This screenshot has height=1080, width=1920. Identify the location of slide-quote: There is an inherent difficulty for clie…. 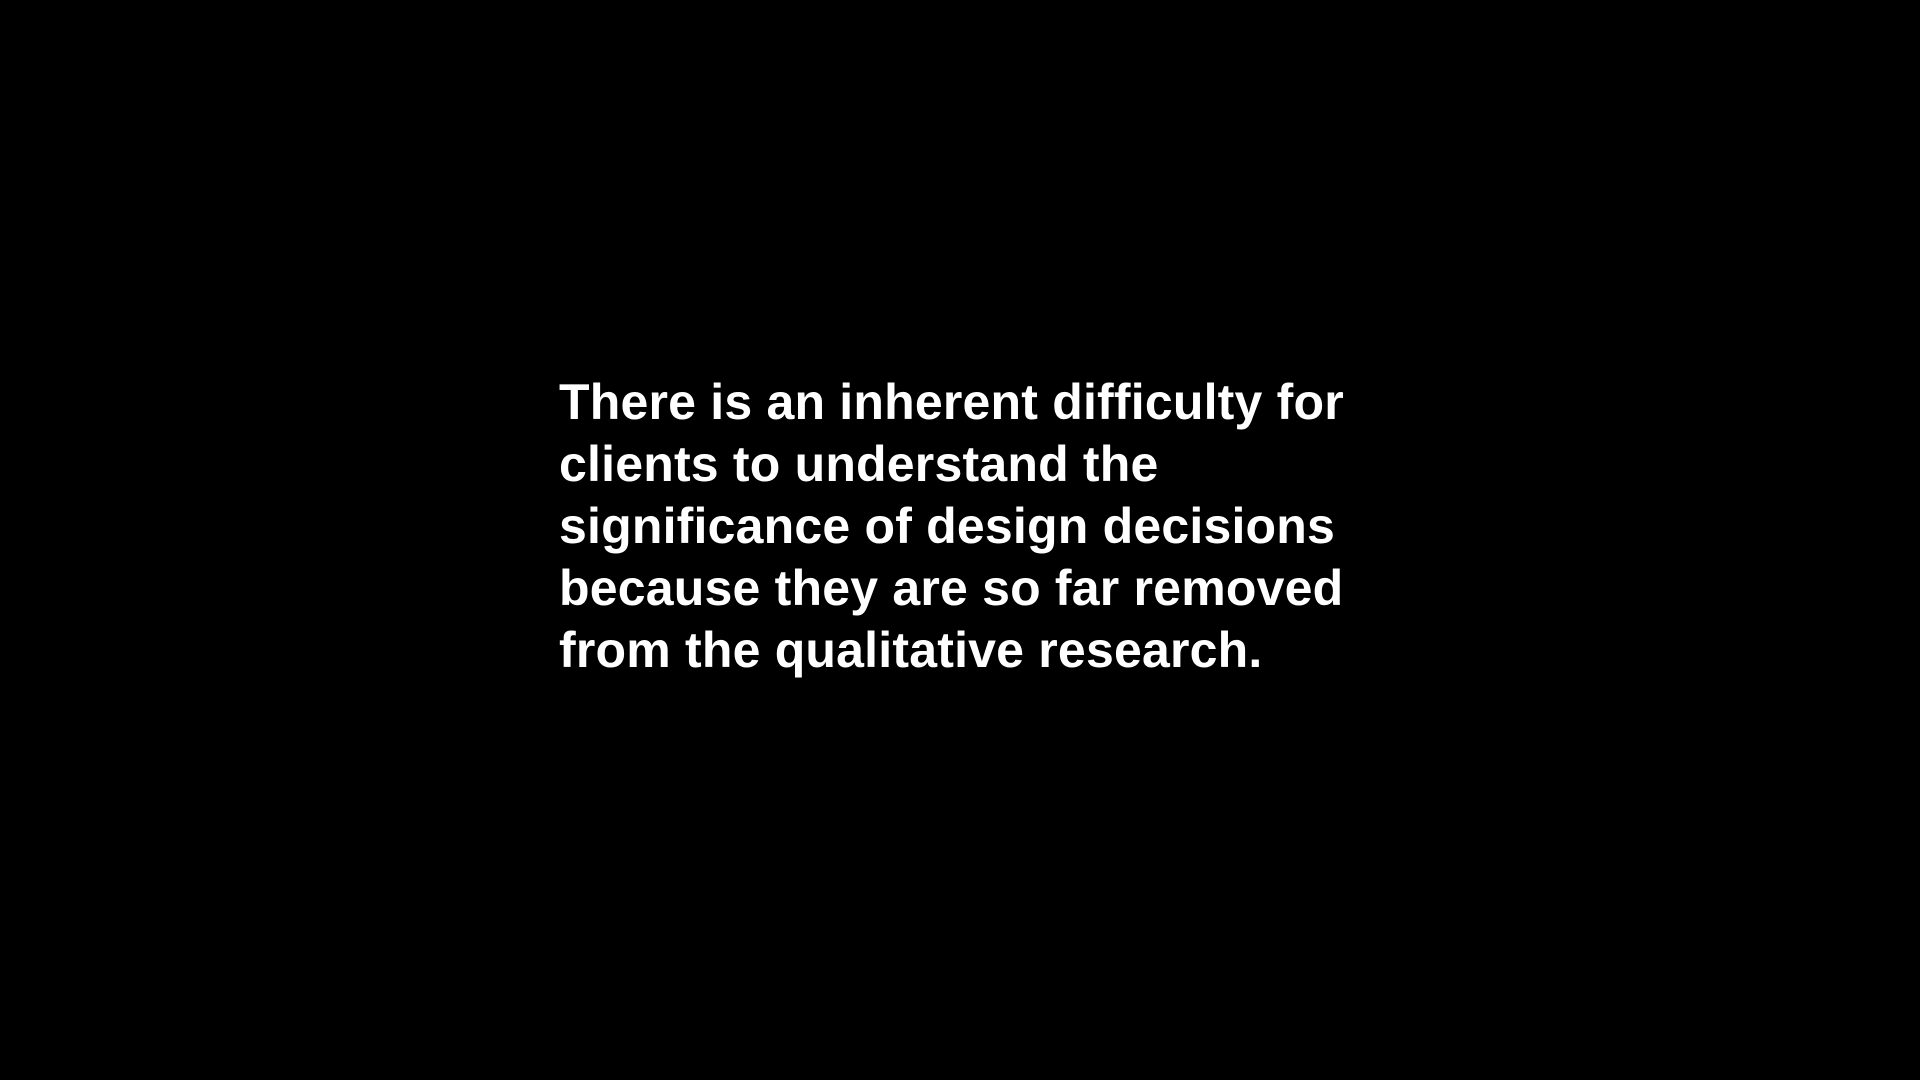
(989, 526).